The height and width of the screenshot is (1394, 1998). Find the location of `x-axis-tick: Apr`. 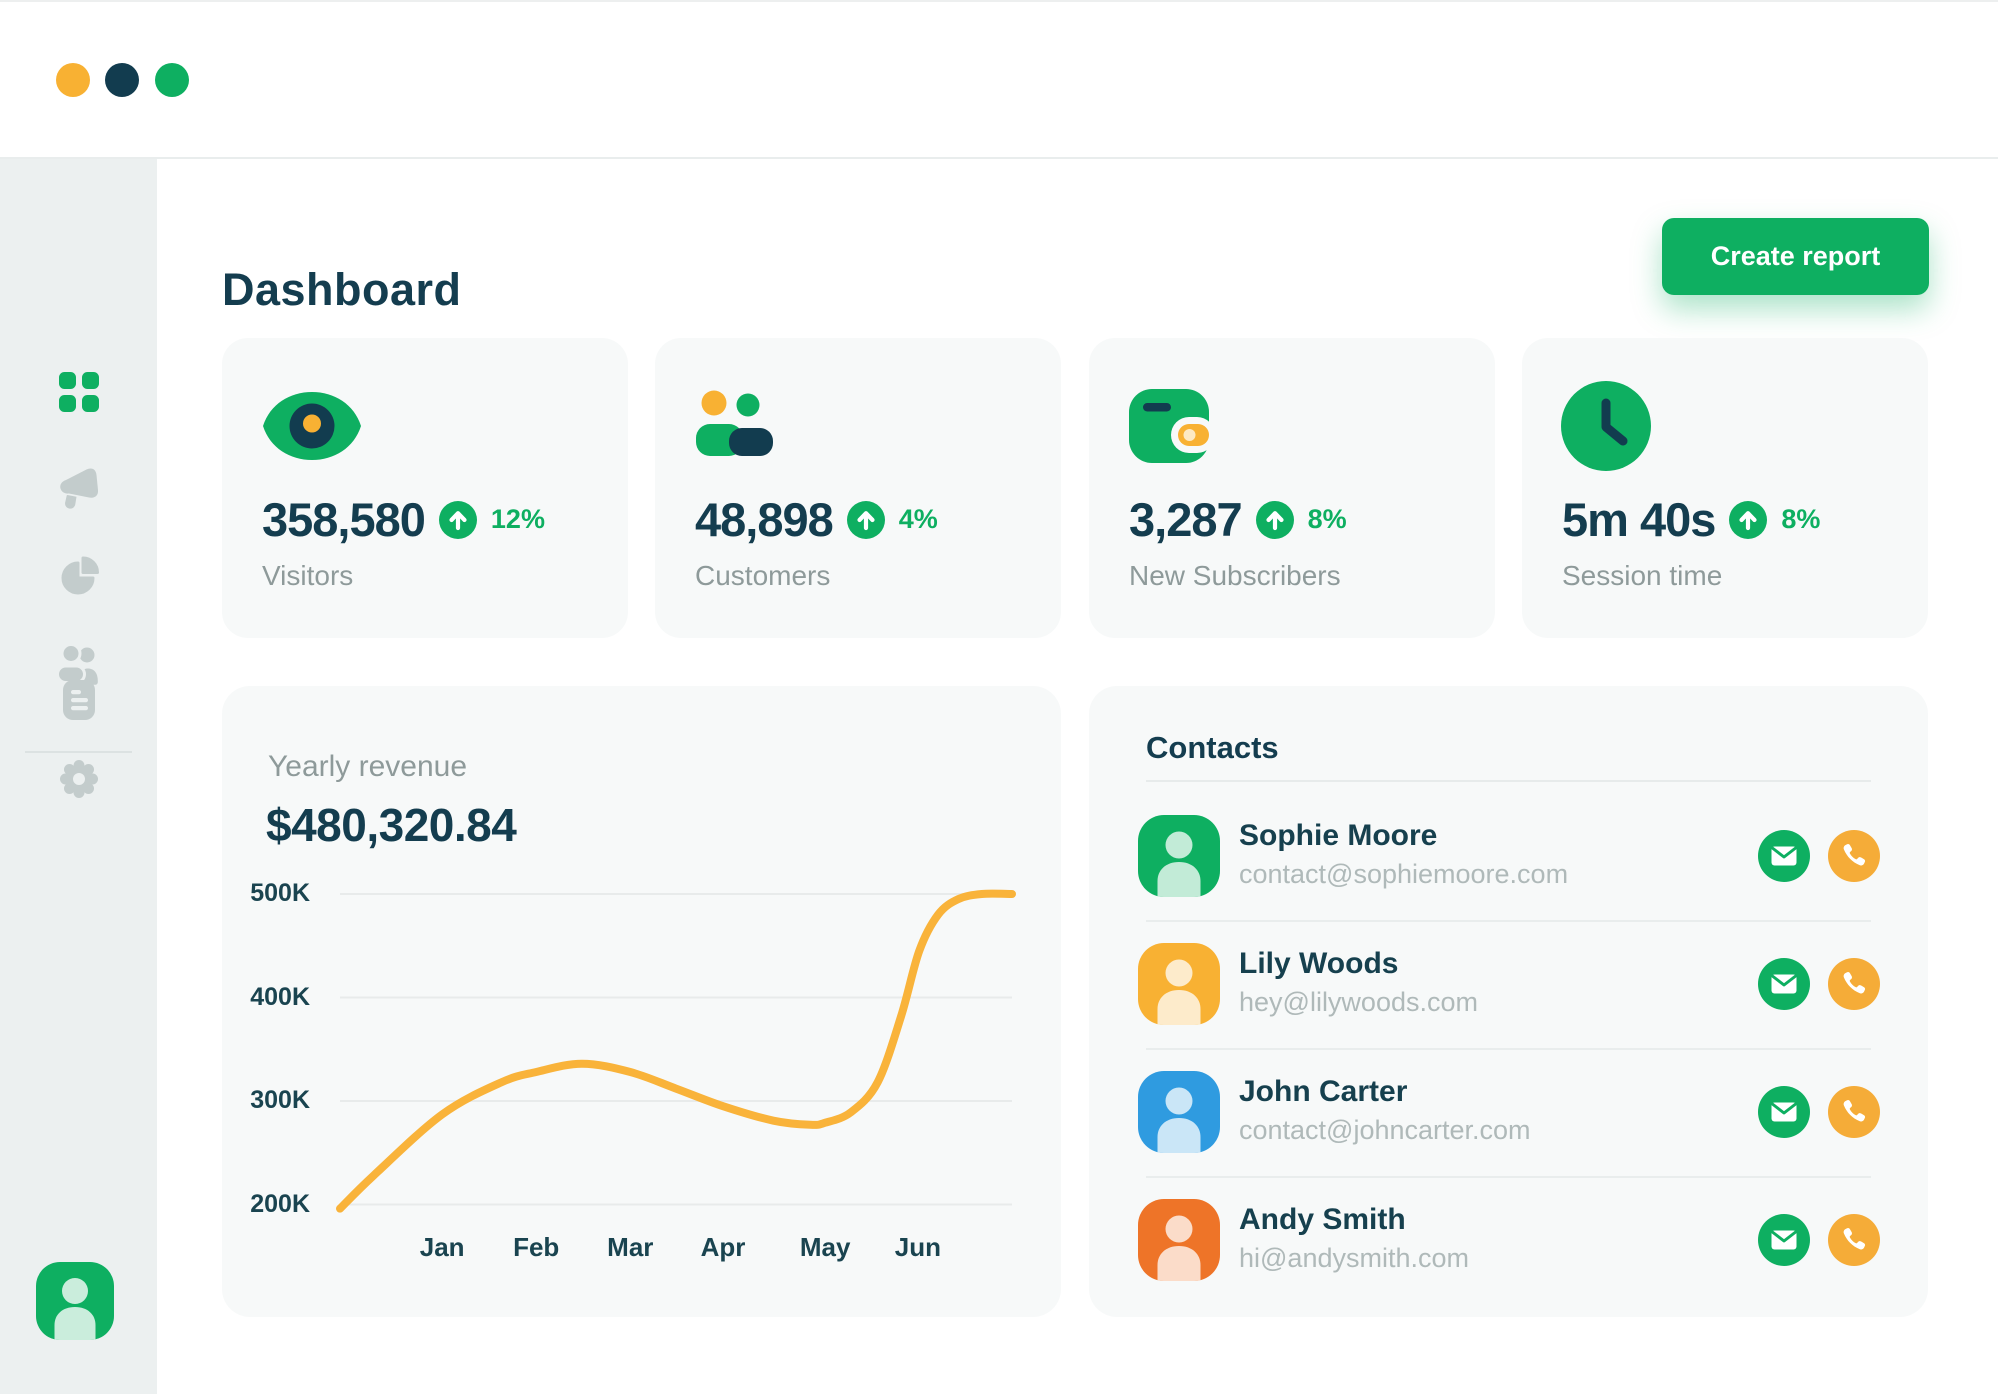

x-axis-tick: Apr is located at coordinates (723, 1247).